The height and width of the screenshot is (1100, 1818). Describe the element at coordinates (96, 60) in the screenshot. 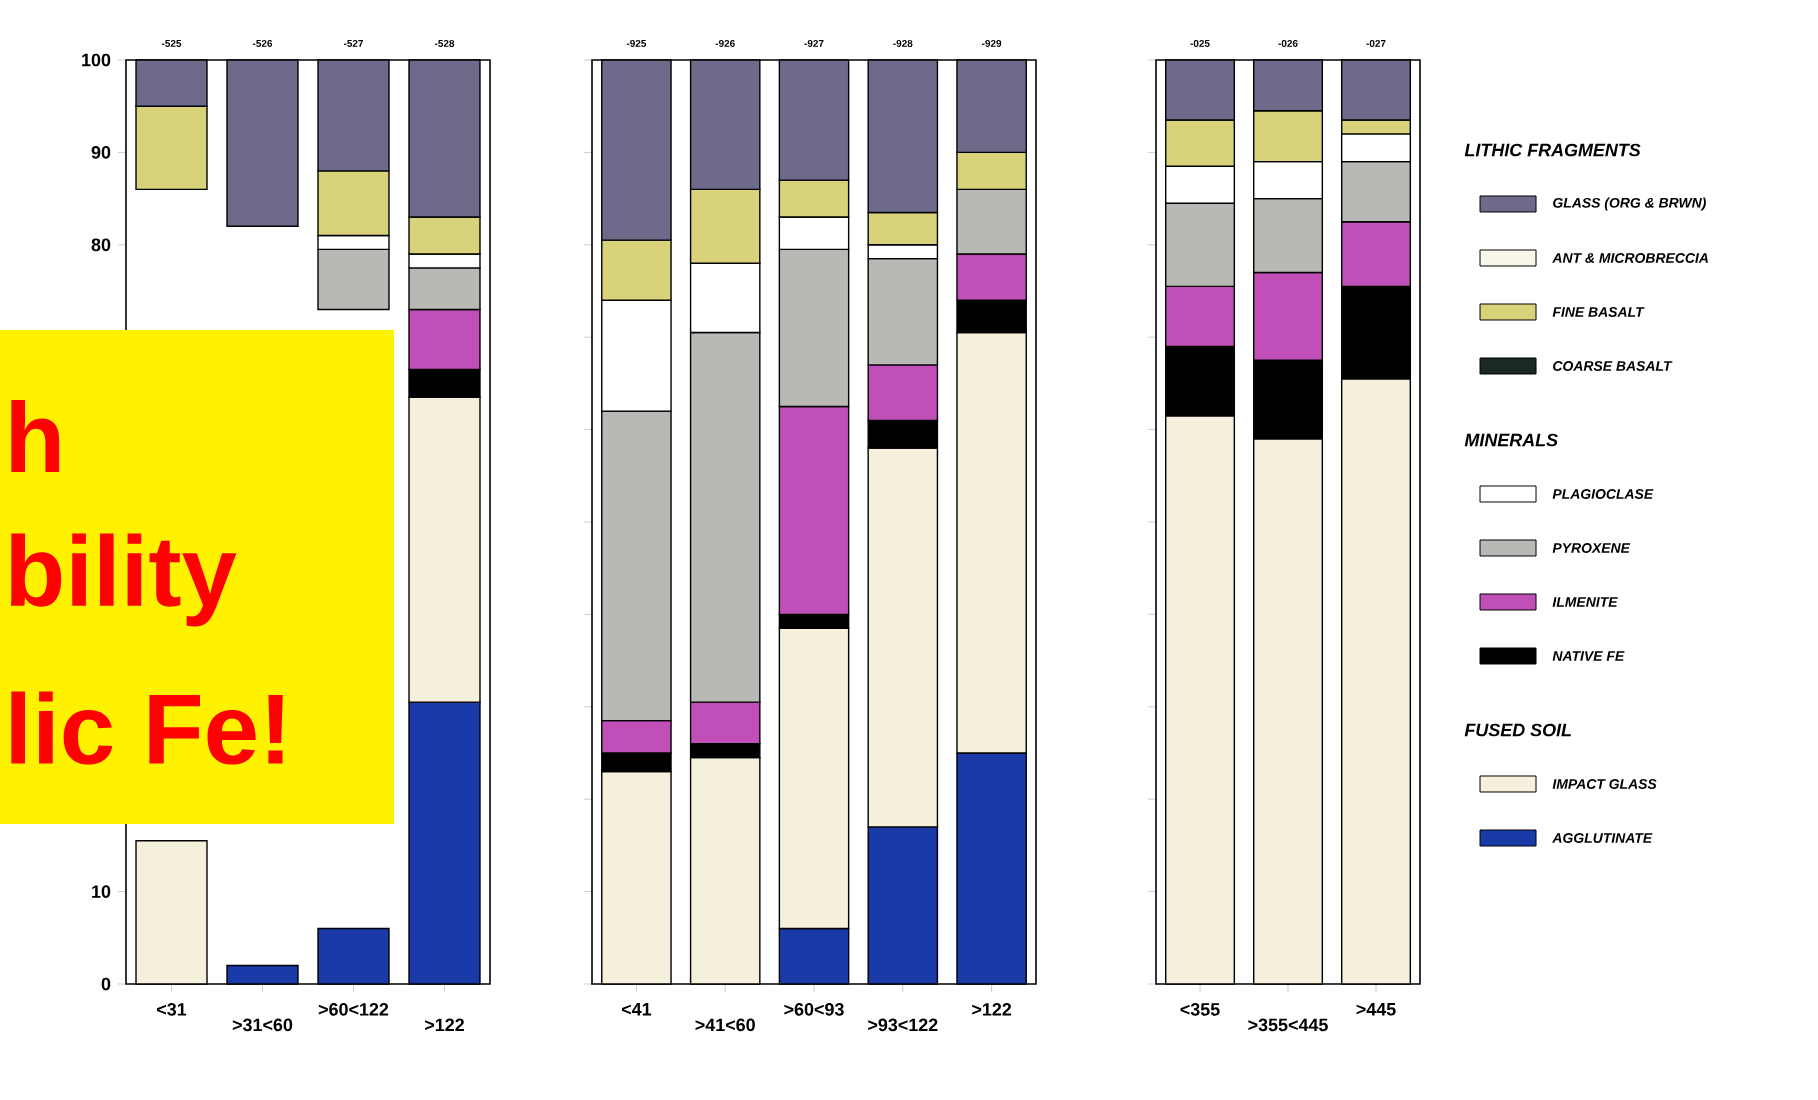

I see `y-tick-label: 100` at that location.